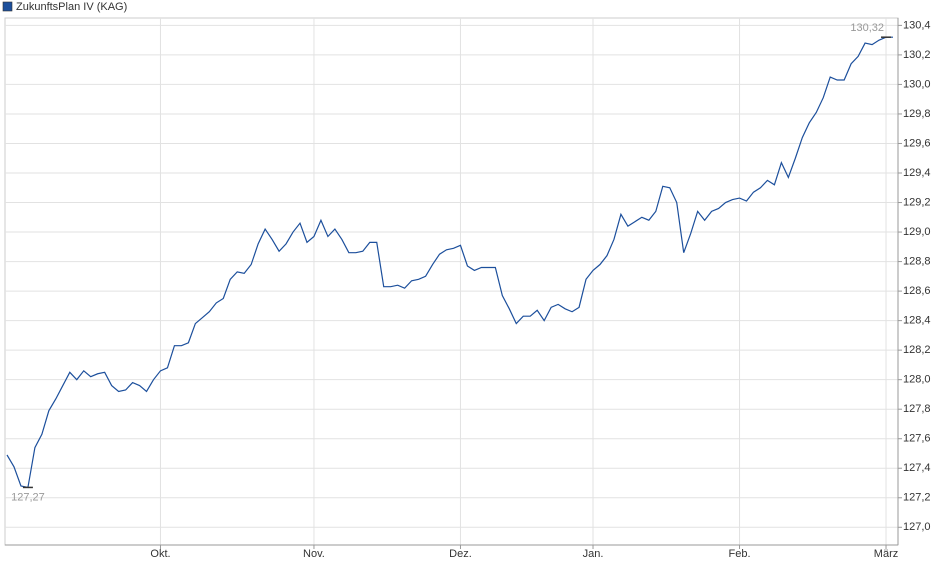  Describe the element at coordinates (917, 55) in the screenshot. I see `y-tick-label: 130,2` at that location.